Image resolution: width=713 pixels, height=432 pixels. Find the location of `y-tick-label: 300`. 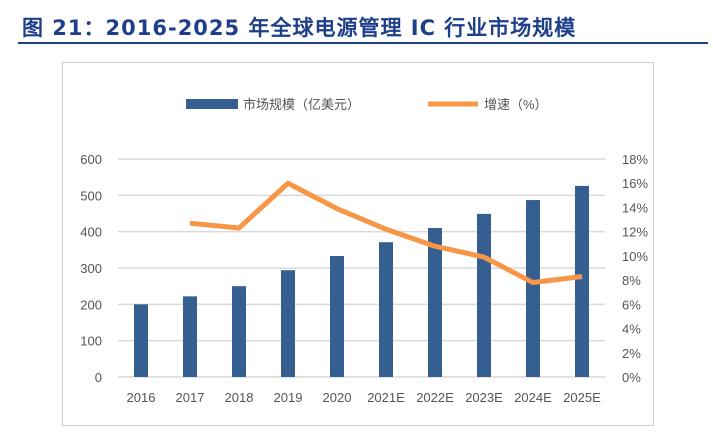

y-tick-label: 300 is located at coordinates (91, 268).